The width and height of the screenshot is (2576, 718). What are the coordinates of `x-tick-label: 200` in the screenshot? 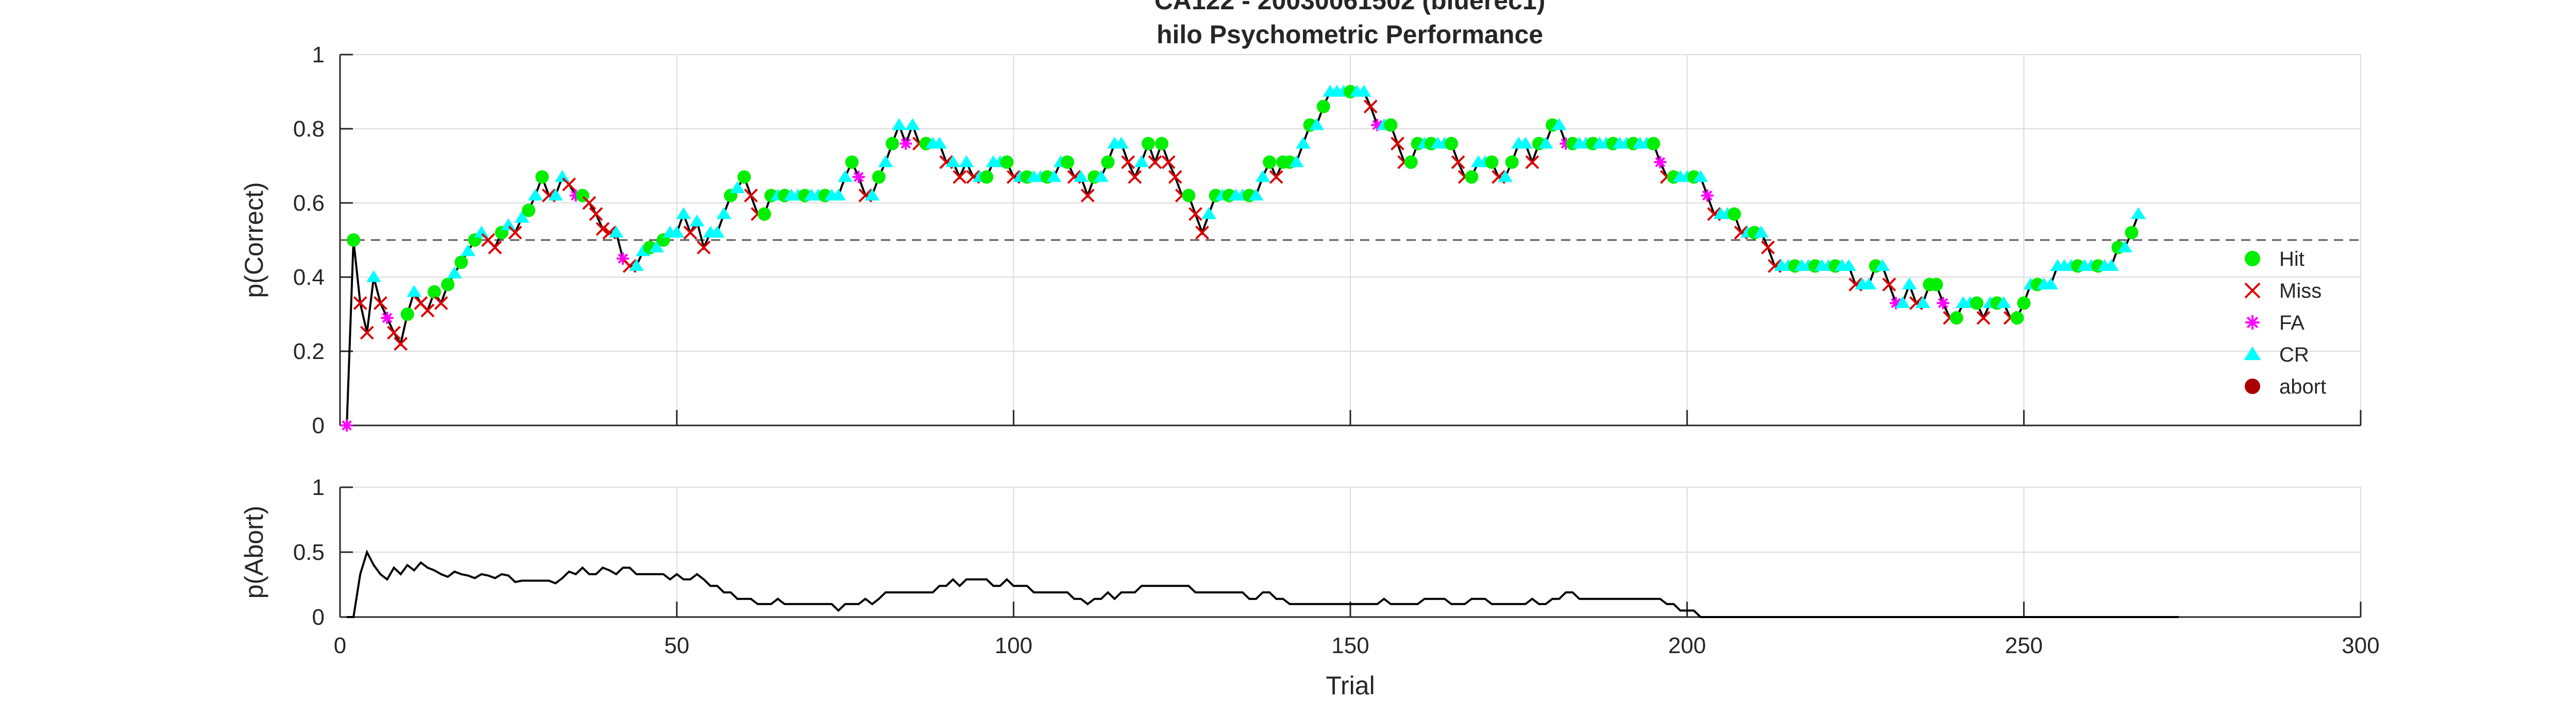 It's located at (1687, 645).